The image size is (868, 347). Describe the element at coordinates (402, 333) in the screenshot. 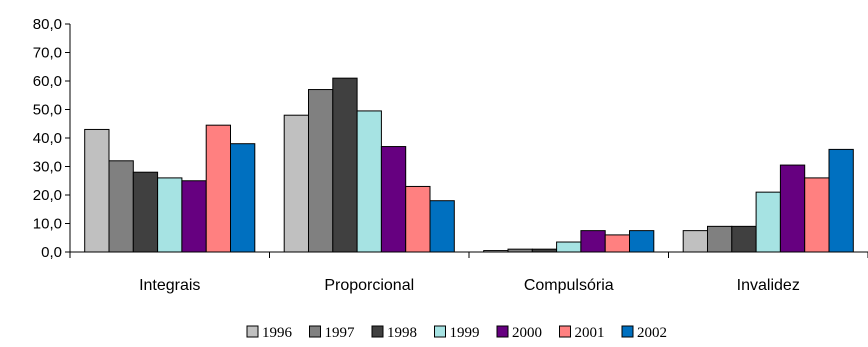

I see `legend-label-1998: 1998` at that location.